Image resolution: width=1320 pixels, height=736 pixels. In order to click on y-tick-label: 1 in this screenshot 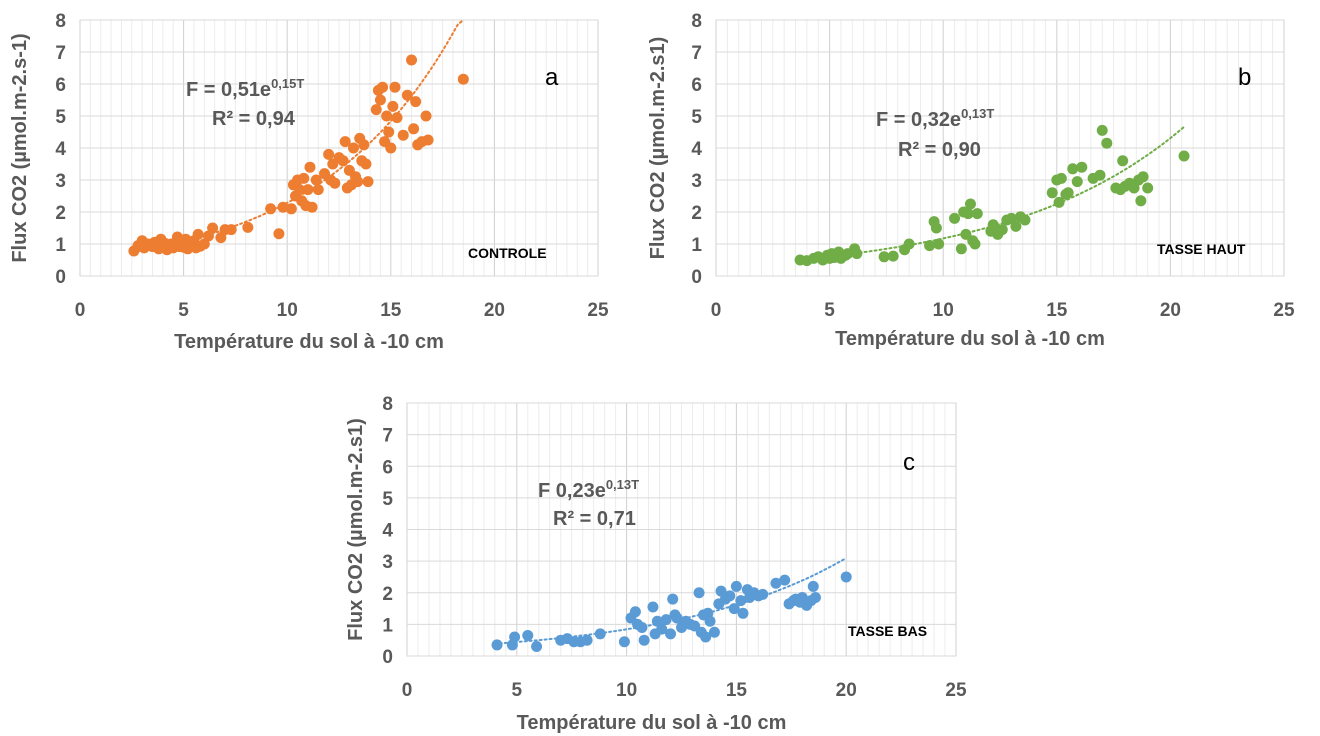, I will do `click(387, 625)`.